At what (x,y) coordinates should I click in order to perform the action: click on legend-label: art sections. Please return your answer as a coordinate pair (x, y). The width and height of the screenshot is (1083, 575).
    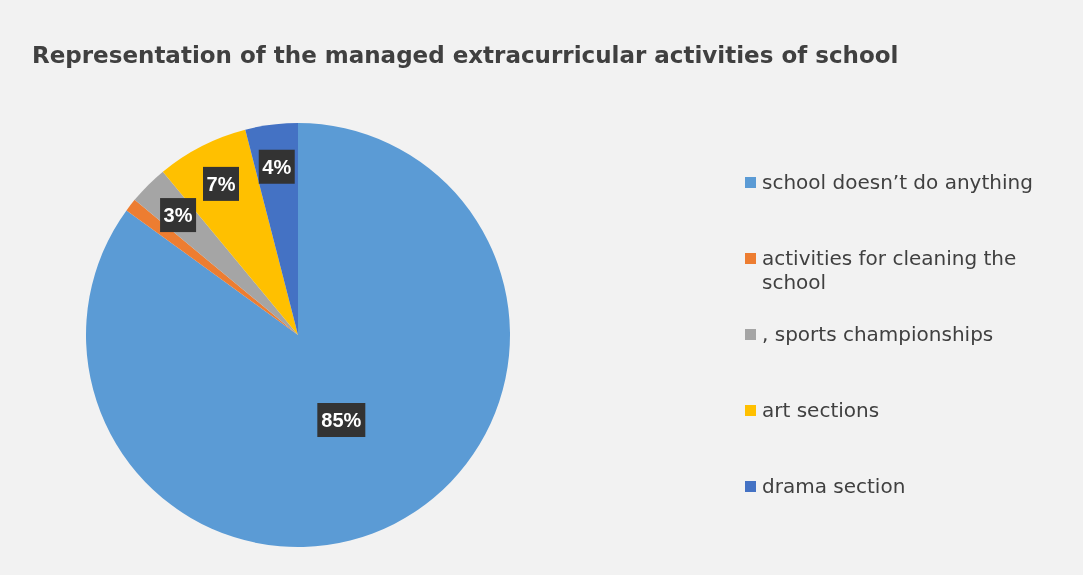
    Looking at the image, I should click on (821, 410).